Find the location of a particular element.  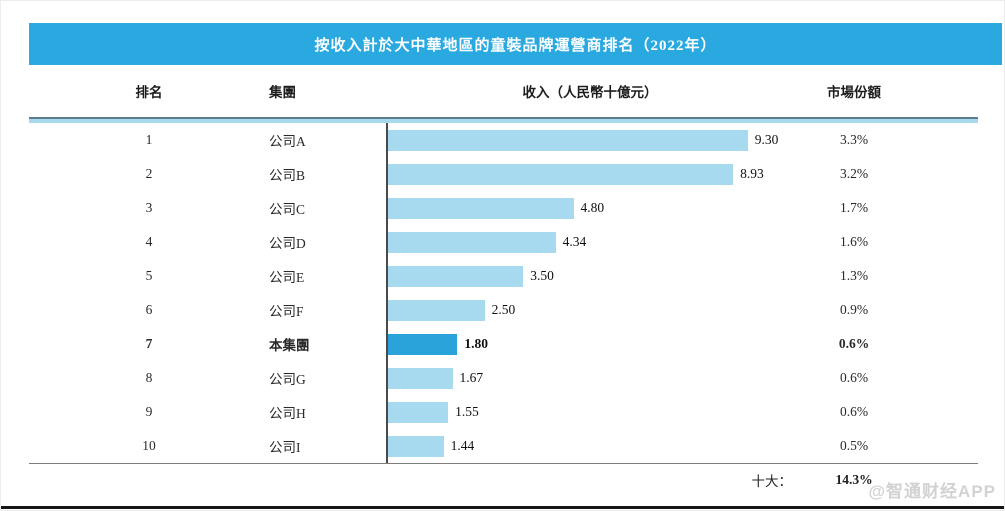

revenue-bar-cell: 4.34 is located at coordinates (590, 242).